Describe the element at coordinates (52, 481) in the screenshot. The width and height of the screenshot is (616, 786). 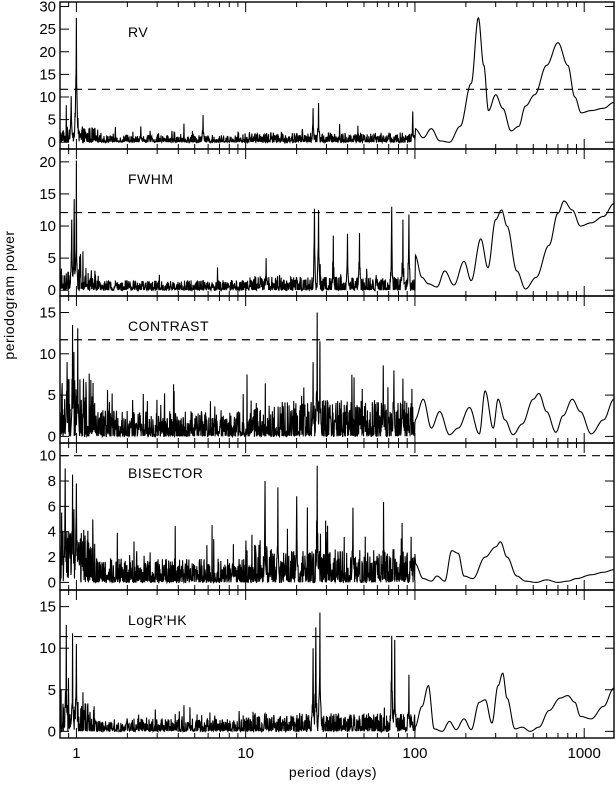
I see `y-tick-label-panel-4: 8` at that location.